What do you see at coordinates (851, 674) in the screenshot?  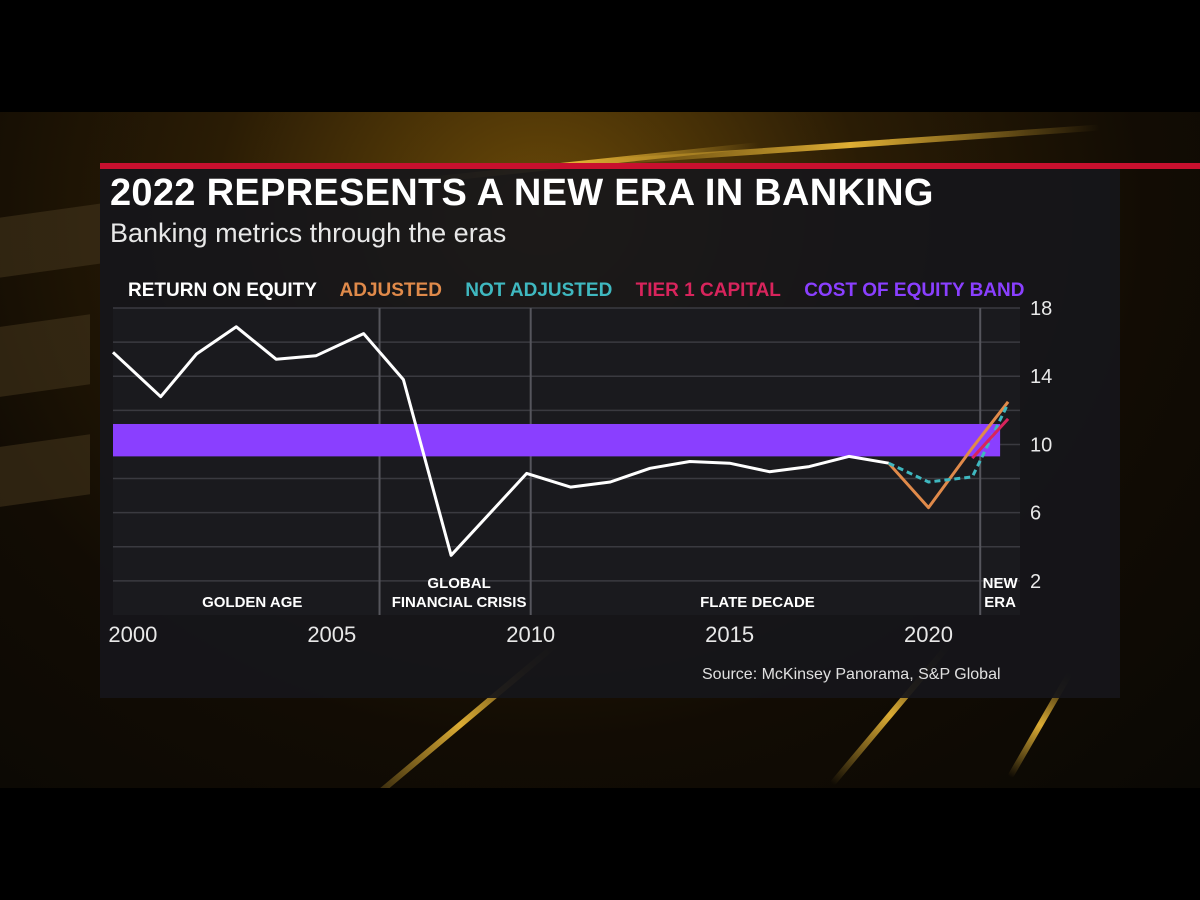 I see `source-note: Source: McKinsey Panorama, S&P Global` at bounding box center [851, 674].